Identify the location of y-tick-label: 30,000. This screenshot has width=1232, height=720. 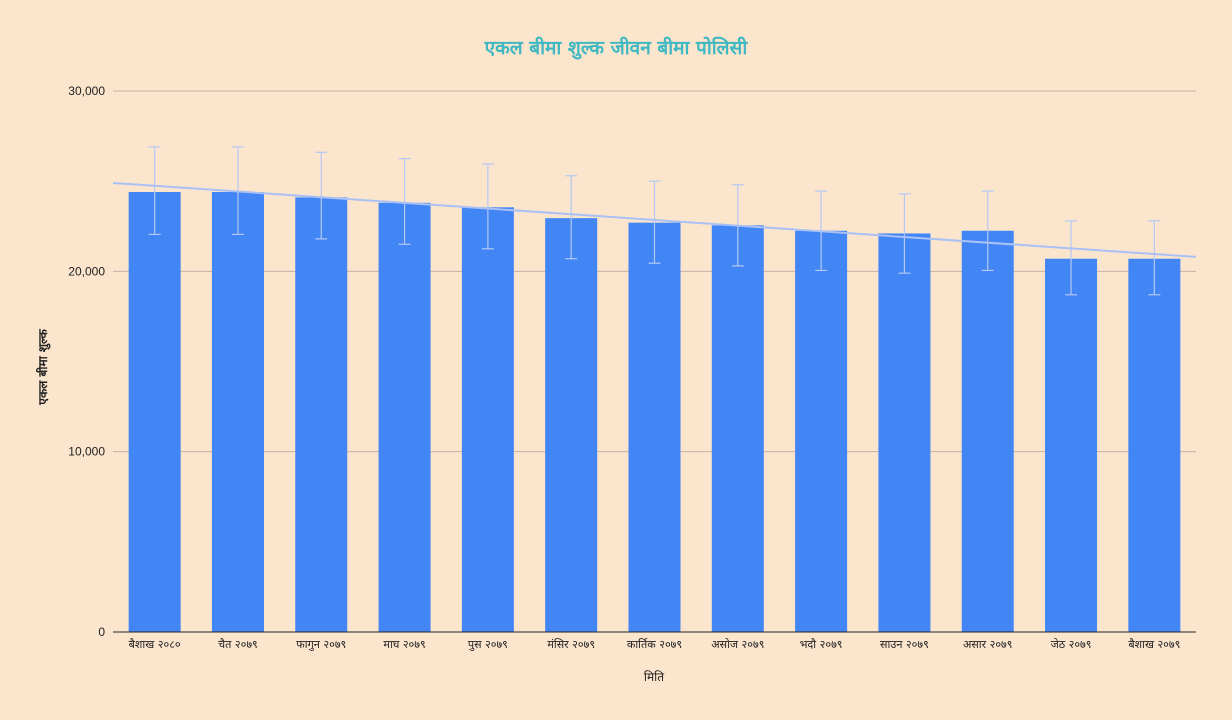
(86, 91).